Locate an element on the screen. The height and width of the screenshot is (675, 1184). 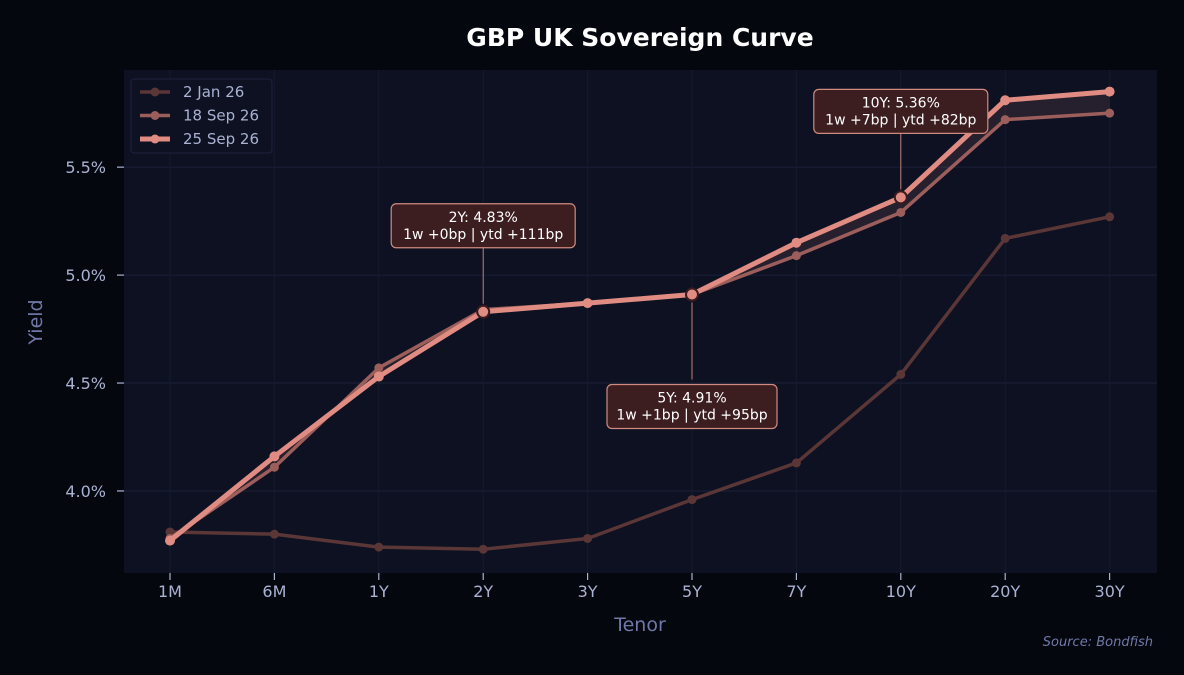
y-axis-ticks: 4.0% 4.5% 5.0% 5.5% is located at coordinates (94, 329).